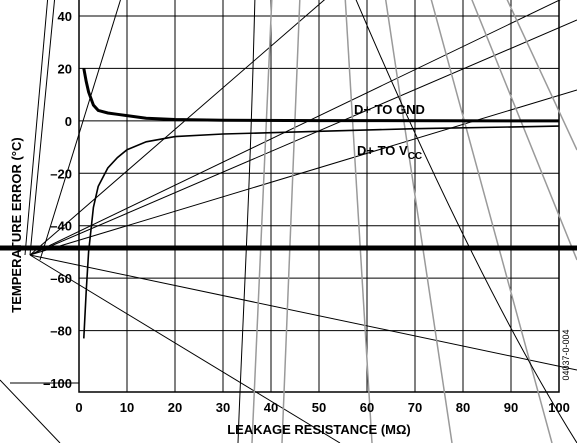 The width and height of the screenshot is (577, 443). I want to click on annotation-vcc-sub: CC, so click(415, 156).